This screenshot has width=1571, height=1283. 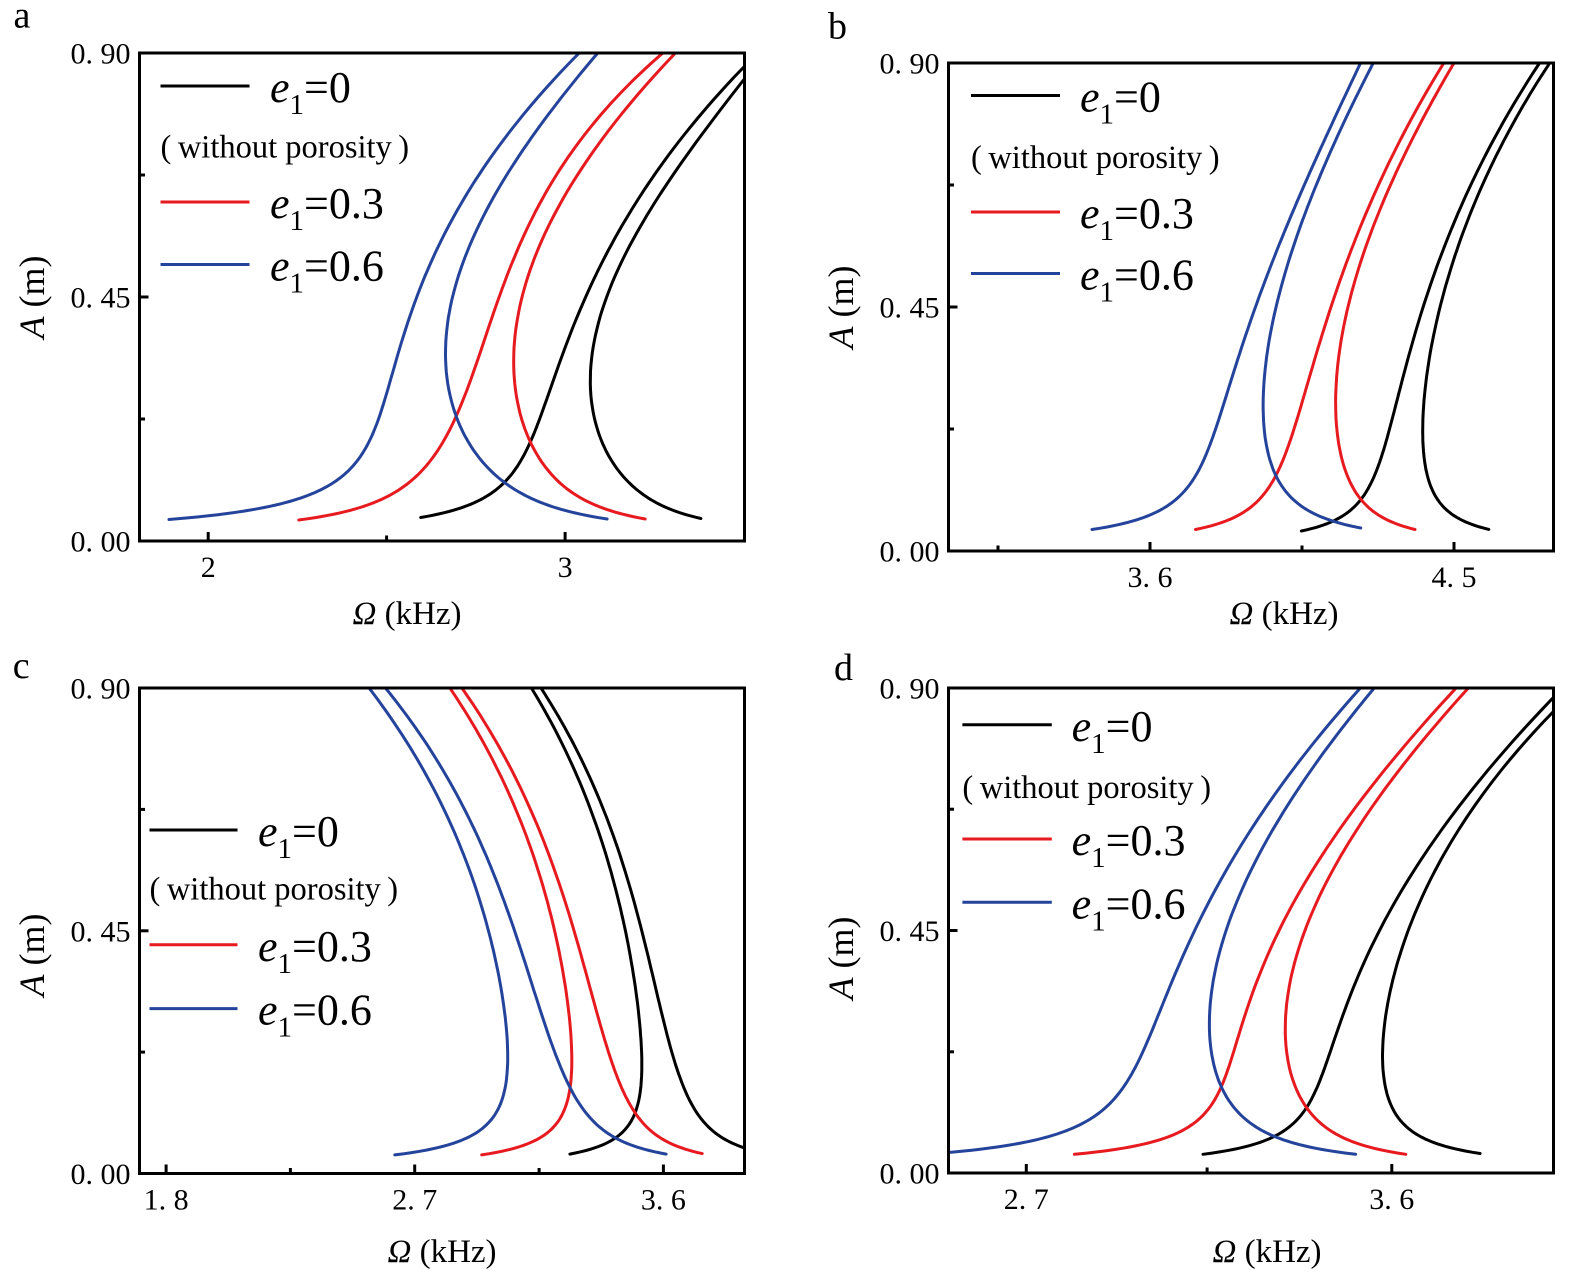 I want to click on svg-text: 4. 5, so click(x=1454, y=577).